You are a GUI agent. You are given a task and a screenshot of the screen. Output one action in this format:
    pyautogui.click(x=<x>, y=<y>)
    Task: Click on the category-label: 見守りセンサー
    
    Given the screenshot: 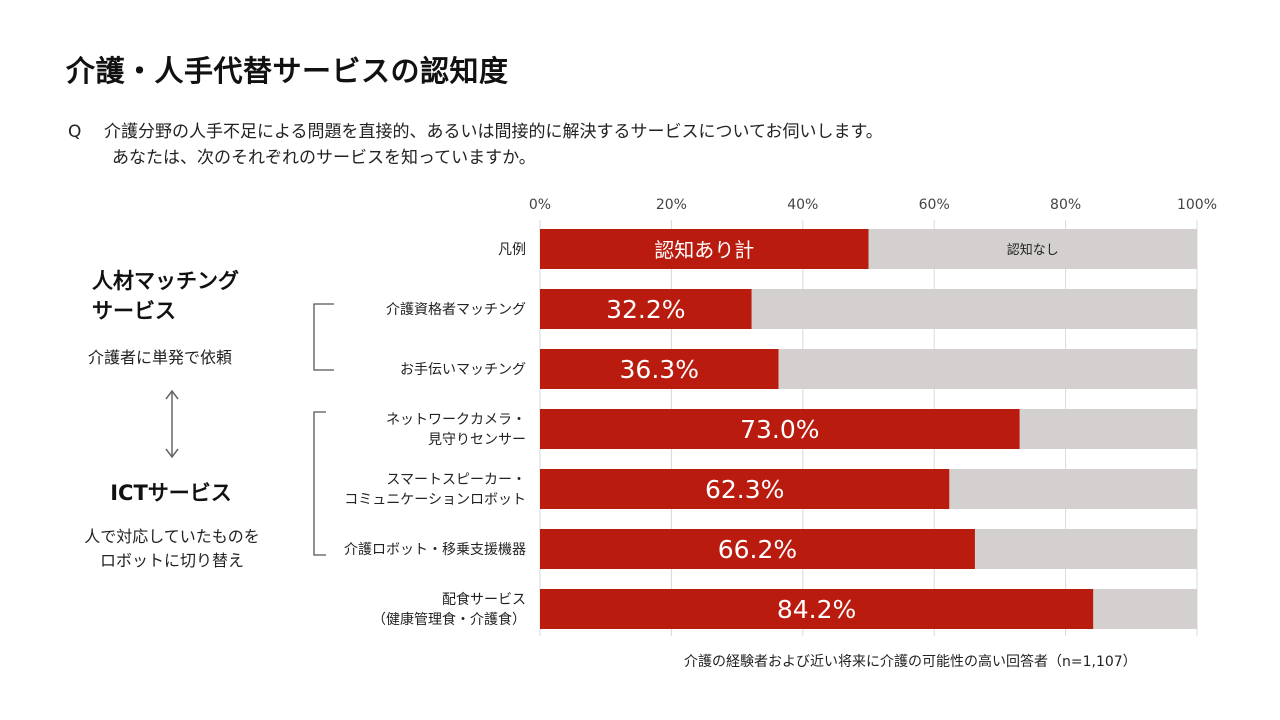 What is the action you would take?
    pyautogui.click(x=477, y=440)
    